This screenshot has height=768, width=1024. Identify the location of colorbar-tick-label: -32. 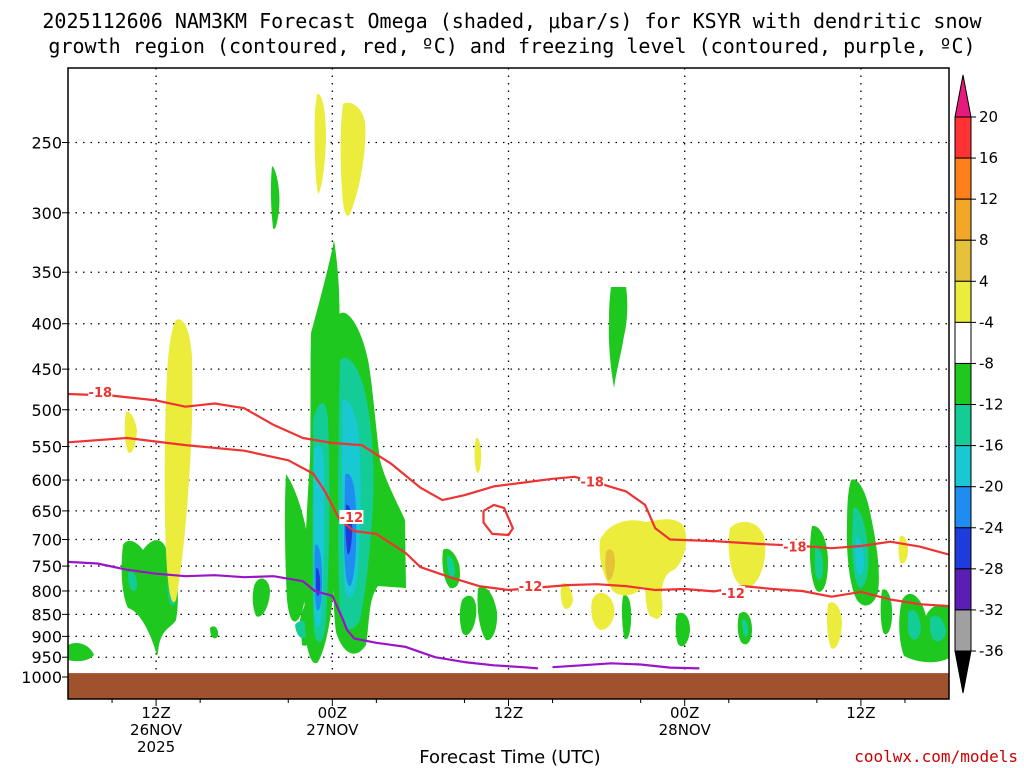
(991, 610).